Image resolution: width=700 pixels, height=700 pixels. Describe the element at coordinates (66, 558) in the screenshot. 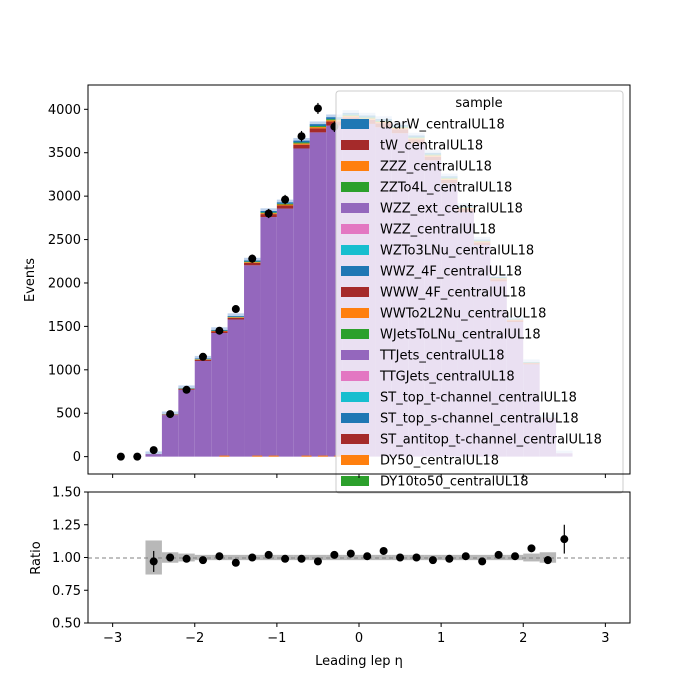

I see `ratio-y-tick-label: 1.00` at that location.